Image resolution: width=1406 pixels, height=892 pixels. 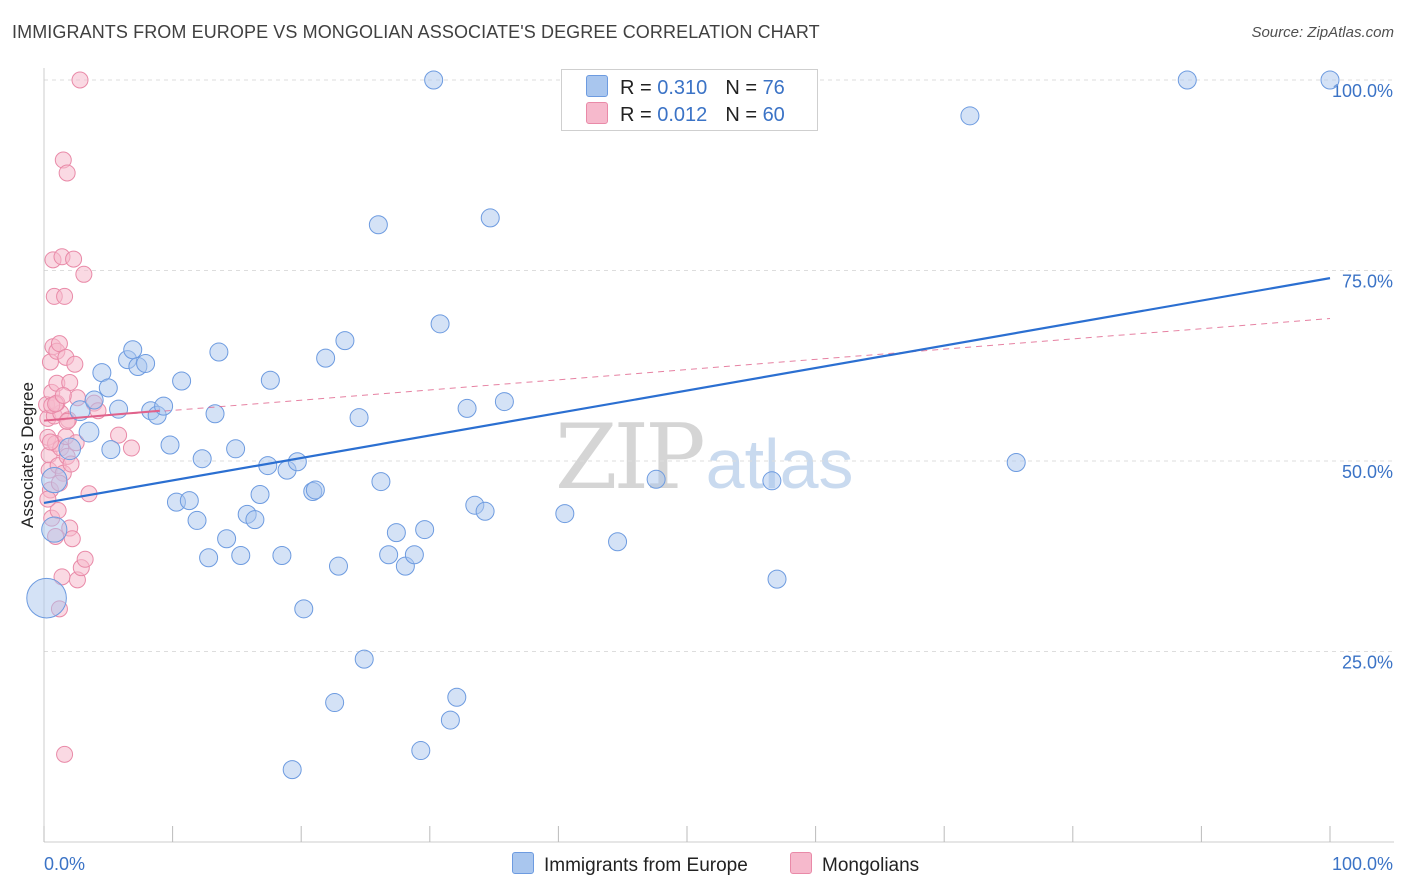 What do you see at coordinates (1362, 864) in the screenshot?
I see `x-tick-label: 100.0%` at bounding box center [1362, 864].